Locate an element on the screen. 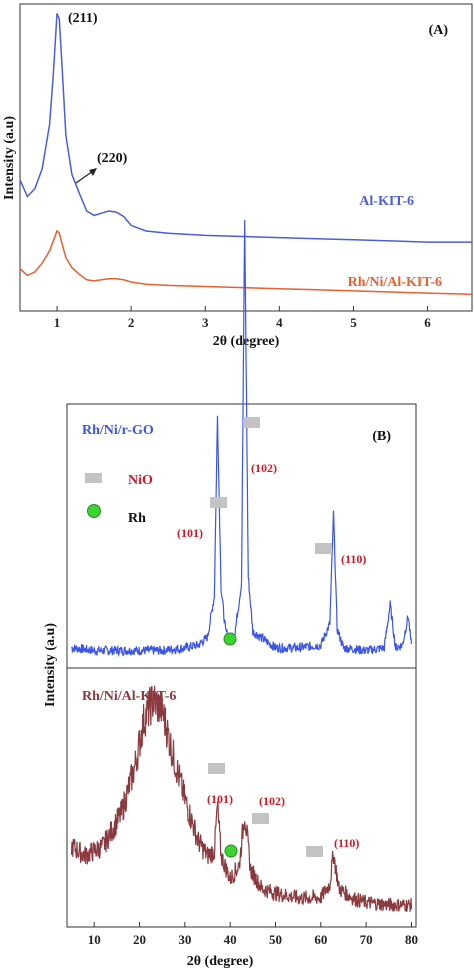 The height and width of the screenshot is (972, 474). annotation-arrowhead is located at coordinates (93, 172).